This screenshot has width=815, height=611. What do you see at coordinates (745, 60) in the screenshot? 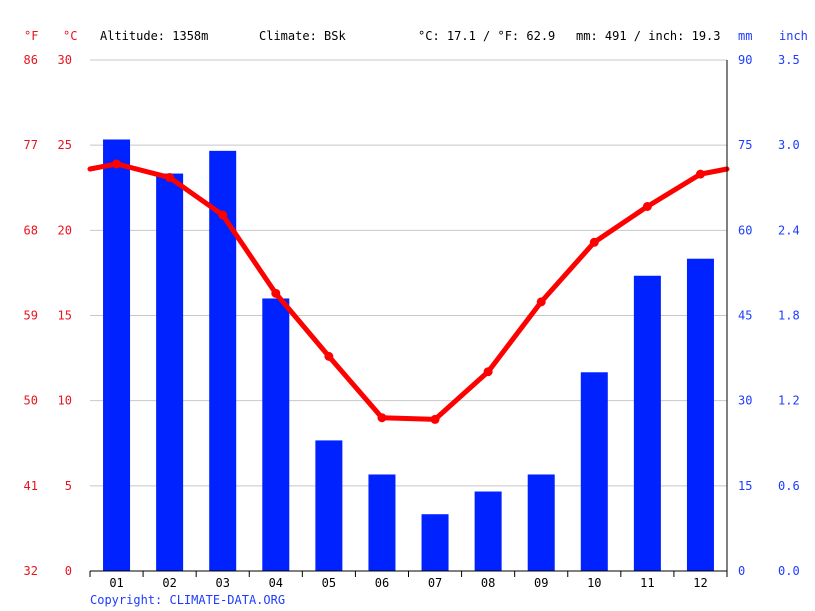
I see `tick-label-mm: 90` at bounding box center [745, 60].